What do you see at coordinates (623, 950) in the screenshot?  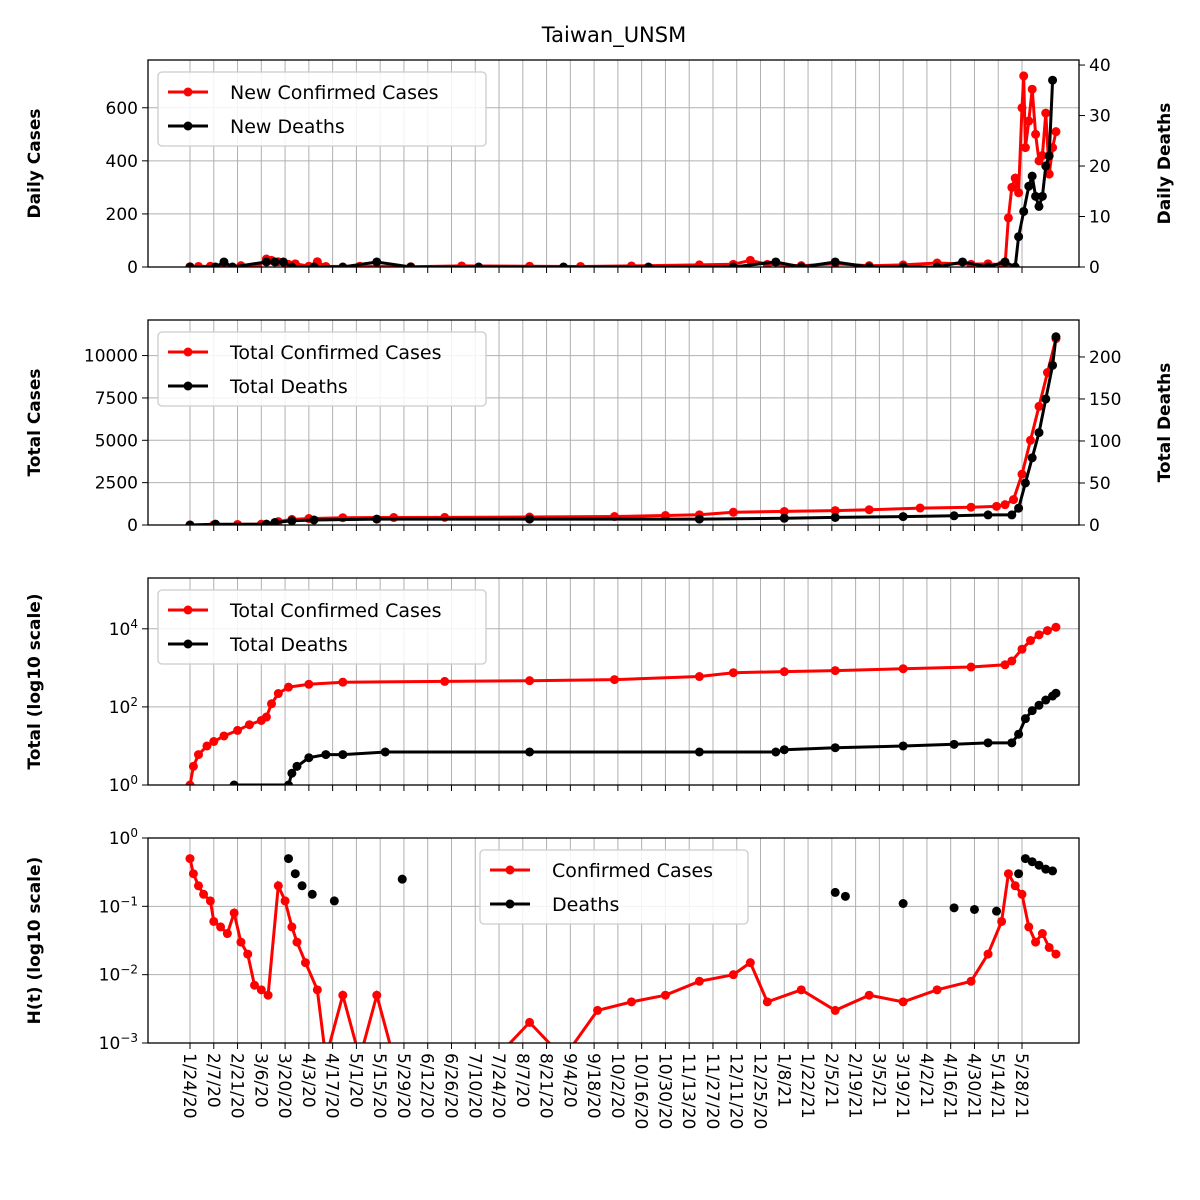 I see `series-line` at bounding box center [623, 950].